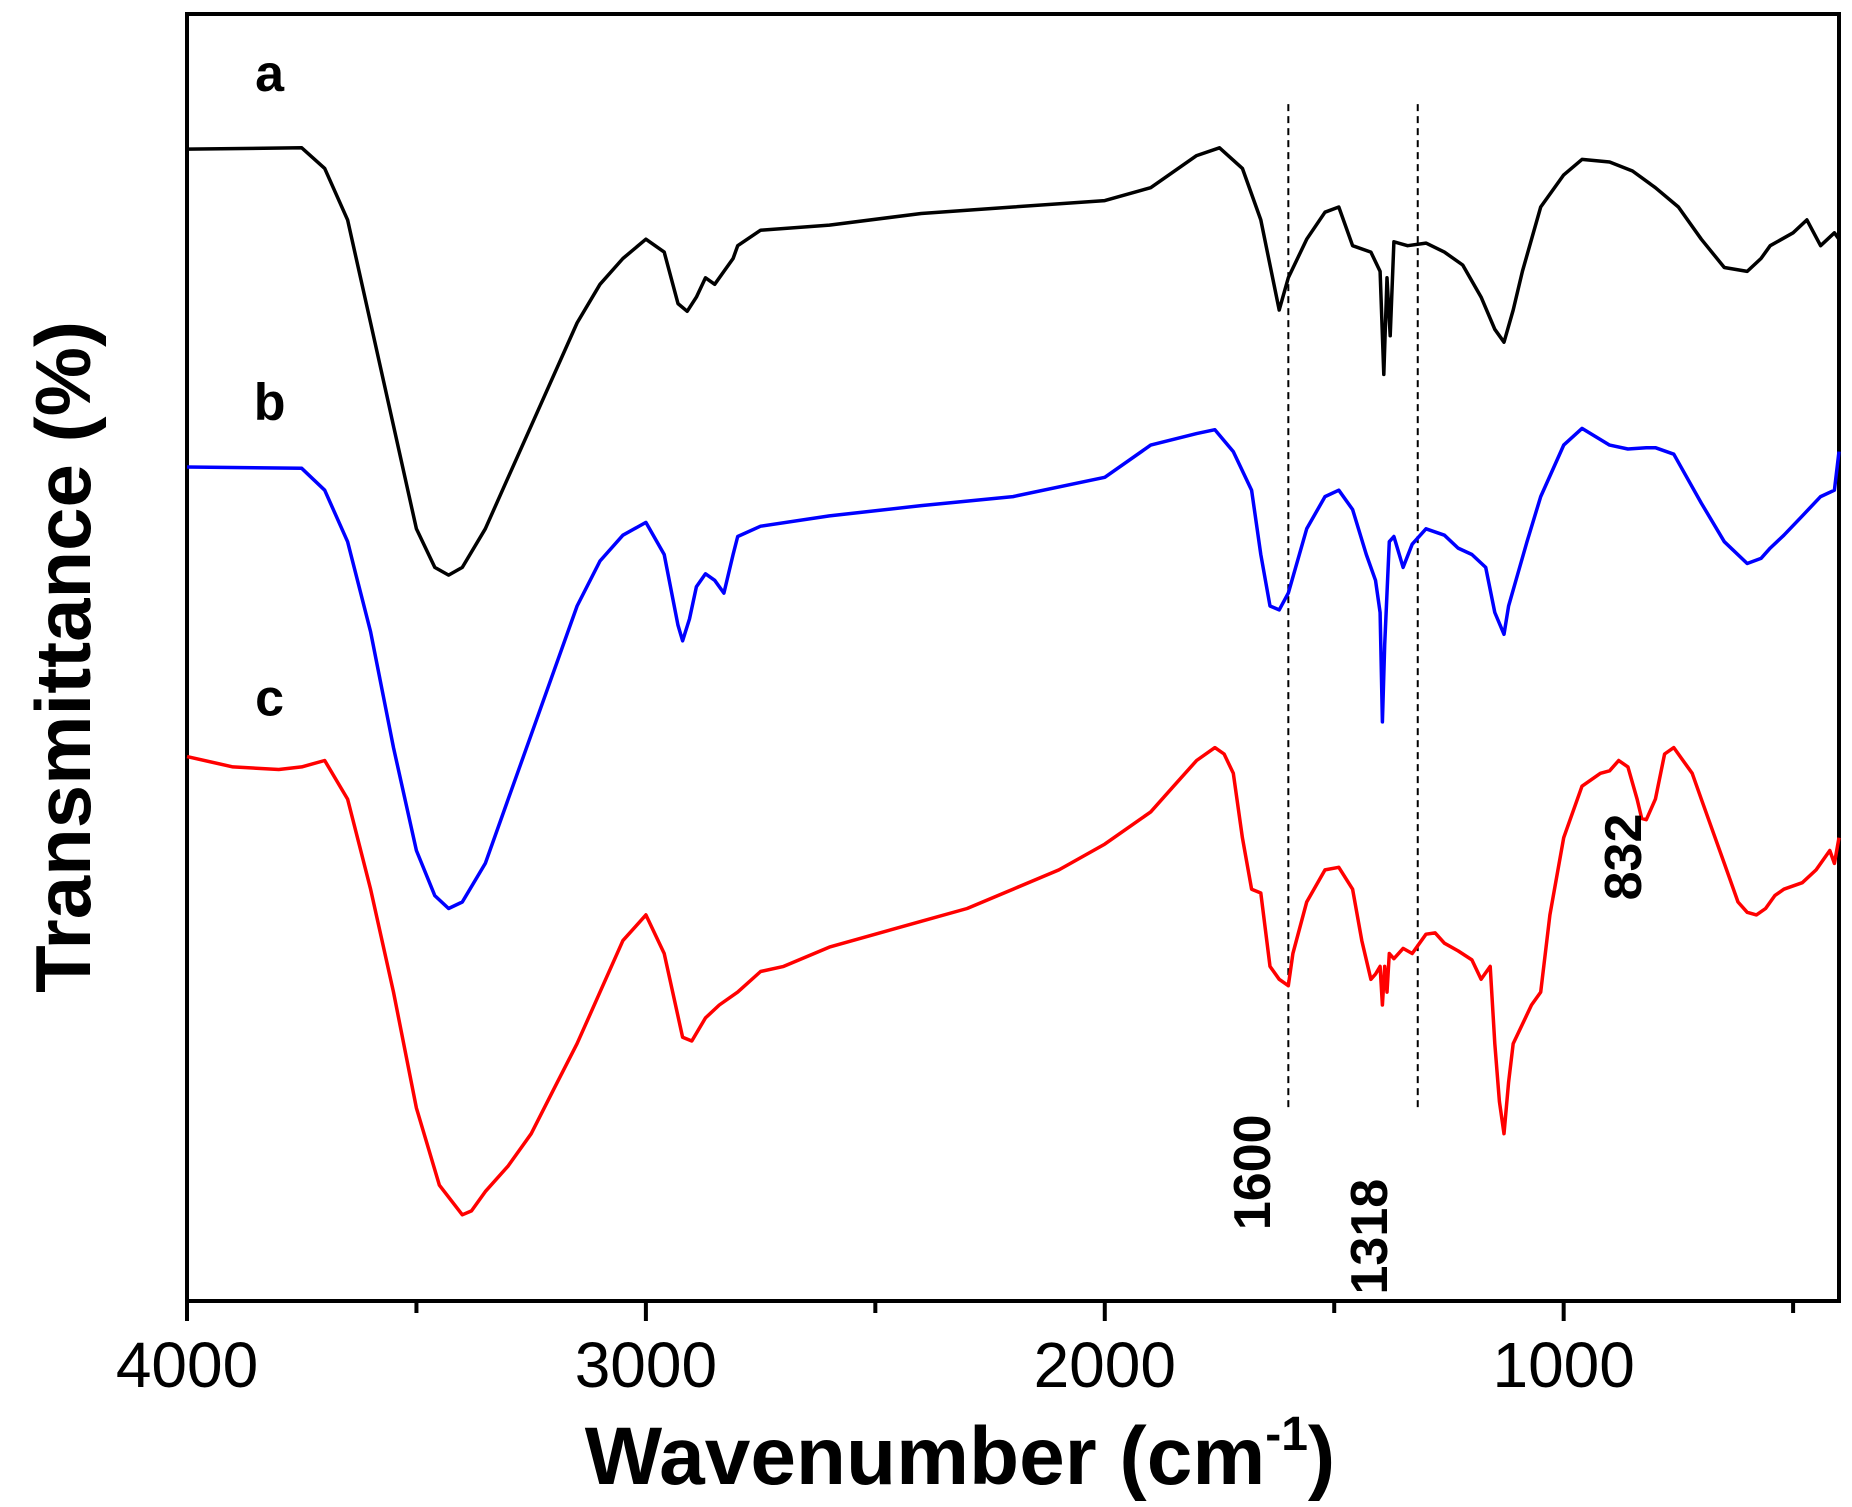 This screenshot has height=1507, width=1852. What do you see at coordinates (1624, 857) in the screenshot?
I see `peak-label-832: 832` at bounding box center [1624, 857].